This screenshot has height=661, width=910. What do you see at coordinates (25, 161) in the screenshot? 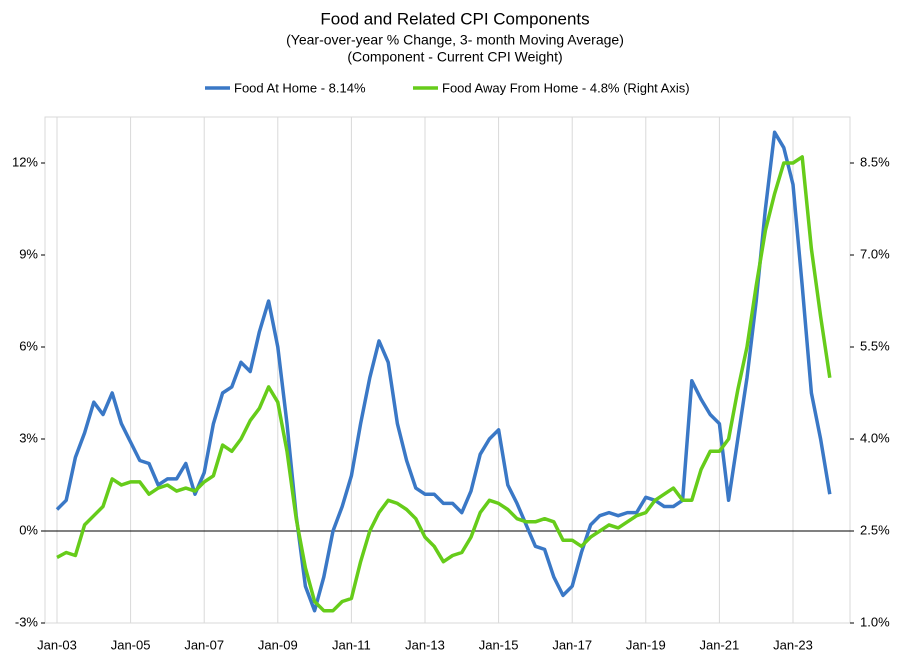
I see `y-tick-label: 12%` at bounding box center [25, 161].